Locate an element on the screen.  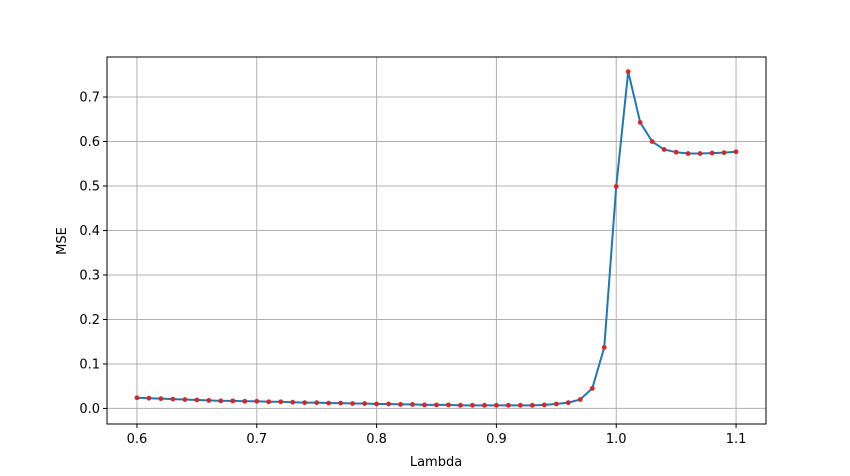
y-tick-label: 0.3 is located at coordinates (89, 275).